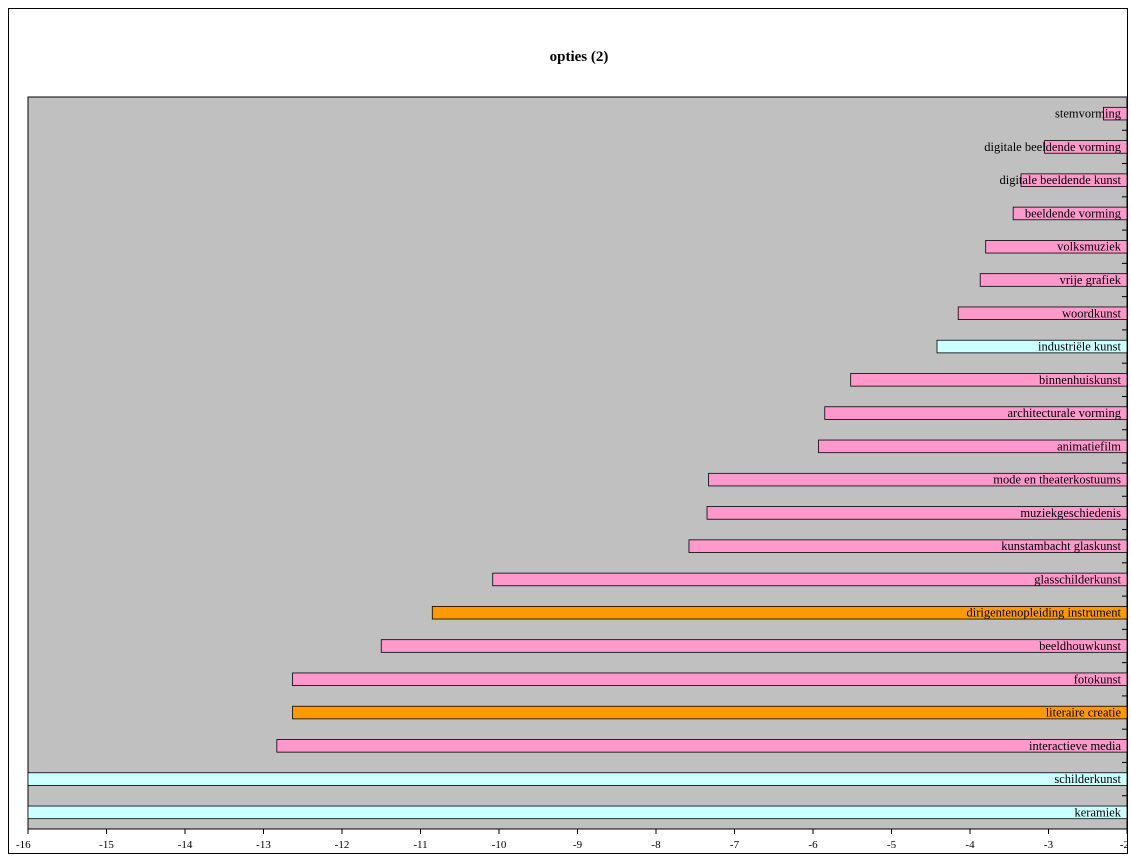 Image resolution: width=1131 pixels, height=857 pixels. I want to click on bar-label: digitale beeldende kunst, so click(1061, 180).